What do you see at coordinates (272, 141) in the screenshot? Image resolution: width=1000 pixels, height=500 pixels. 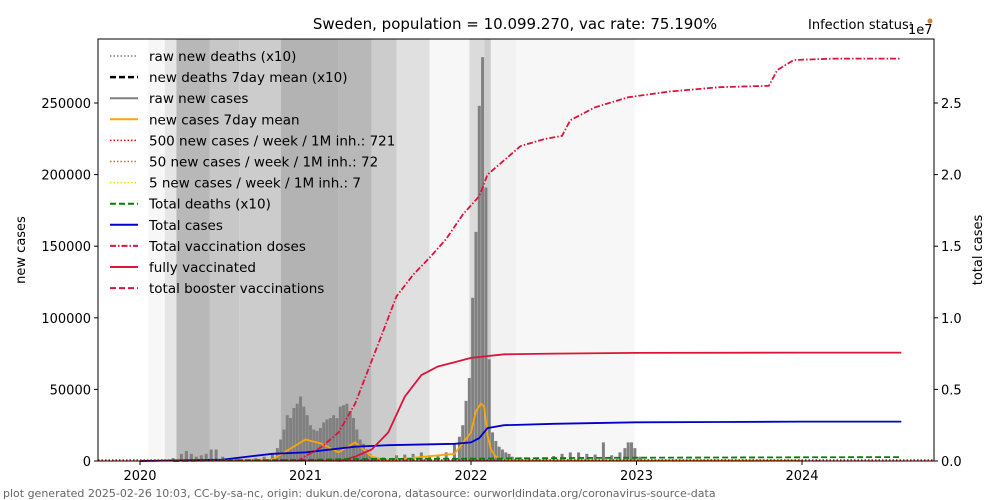 I see `legend-entry: 500 new cases / week / 1M inh.: 721` at bounding box center [272, 141].